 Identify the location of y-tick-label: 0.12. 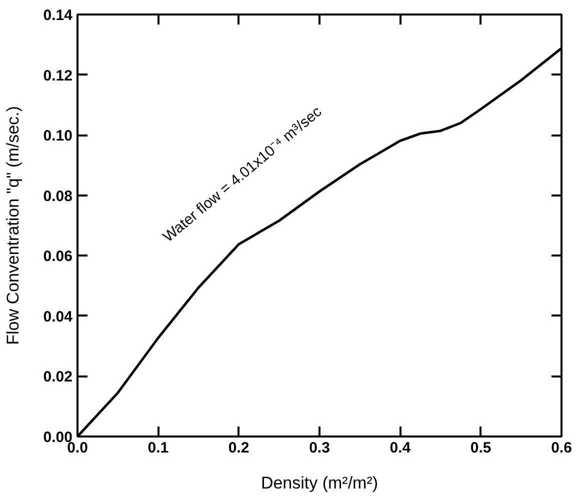
(58, 75).